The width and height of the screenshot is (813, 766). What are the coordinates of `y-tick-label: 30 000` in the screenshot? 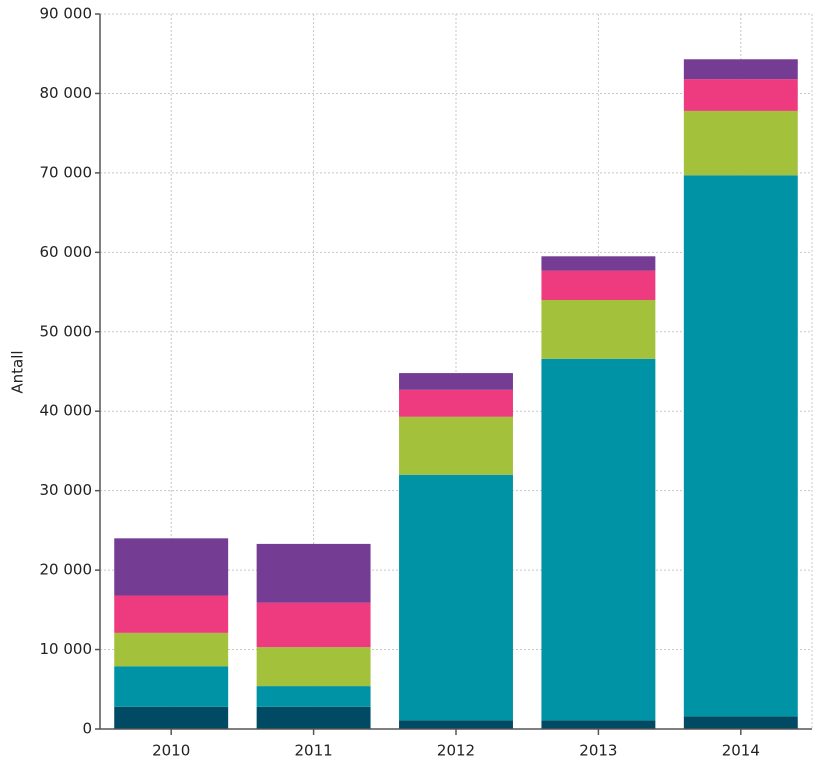 It's located at (66, 490).